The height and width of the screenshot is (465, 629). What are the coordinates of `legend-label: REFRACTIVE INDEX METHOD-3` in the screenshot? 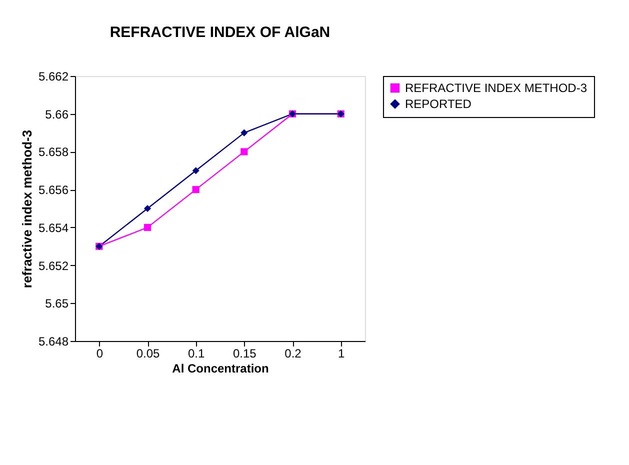 It's located at (496, 88).